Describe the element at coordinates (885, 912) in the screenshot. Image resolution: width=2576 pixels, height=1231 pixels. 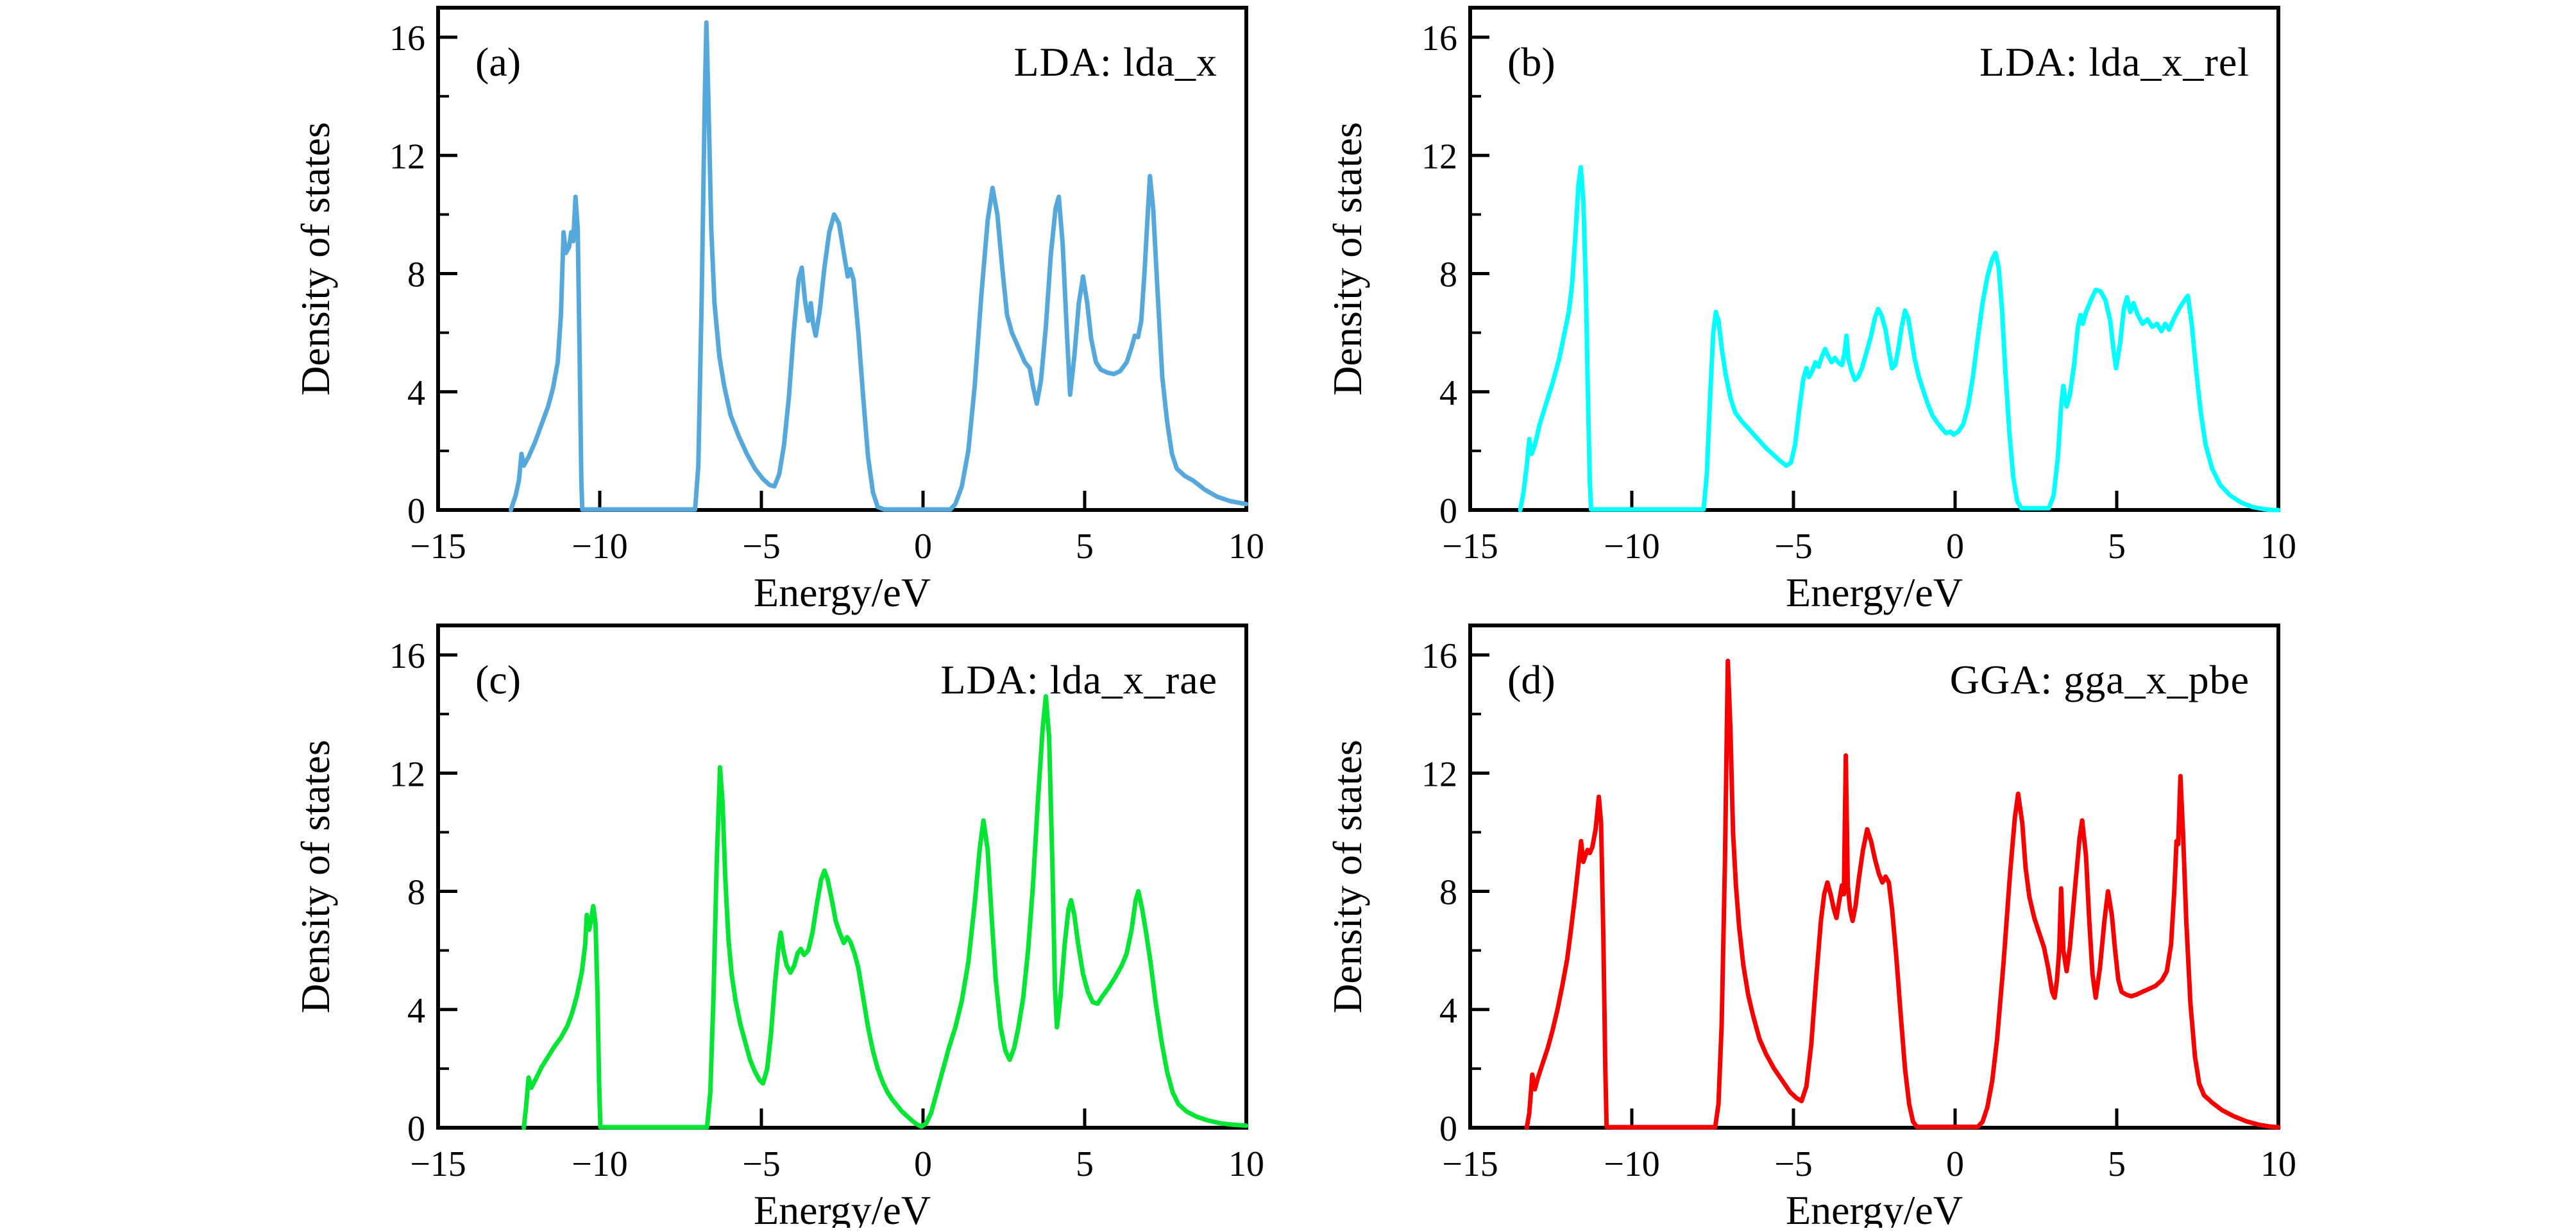
I see `dos-curve-lda_x_rae` at that location.